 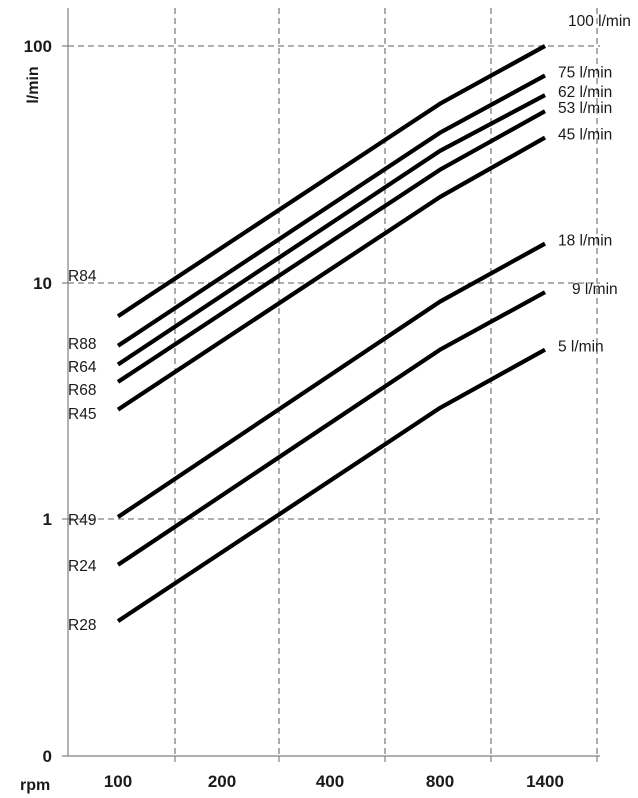 What do you see at coordinates (82, 367) in the screenshot?
I see `series-name-r64: R64` at bounding box center [82, 367].